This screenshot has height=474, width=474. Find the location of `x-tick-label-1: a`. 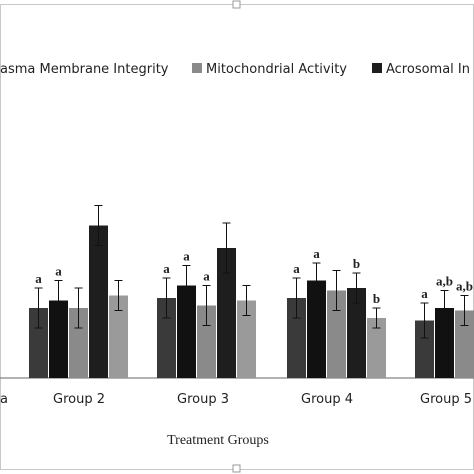

x-tick-label-1: a is located at coordinates (4, 399).